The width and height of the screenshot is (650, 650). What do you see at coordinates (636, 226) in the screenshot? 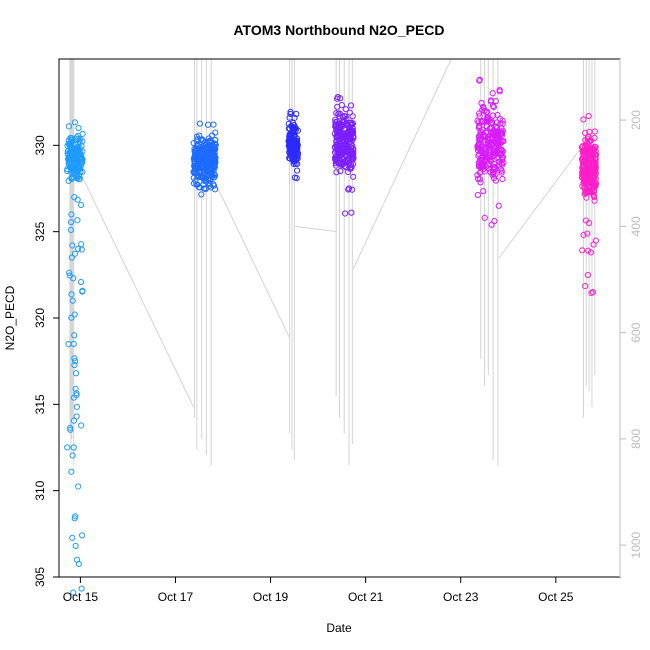
I see `y2-tick-label: 400` at bounding box center [636, 226].